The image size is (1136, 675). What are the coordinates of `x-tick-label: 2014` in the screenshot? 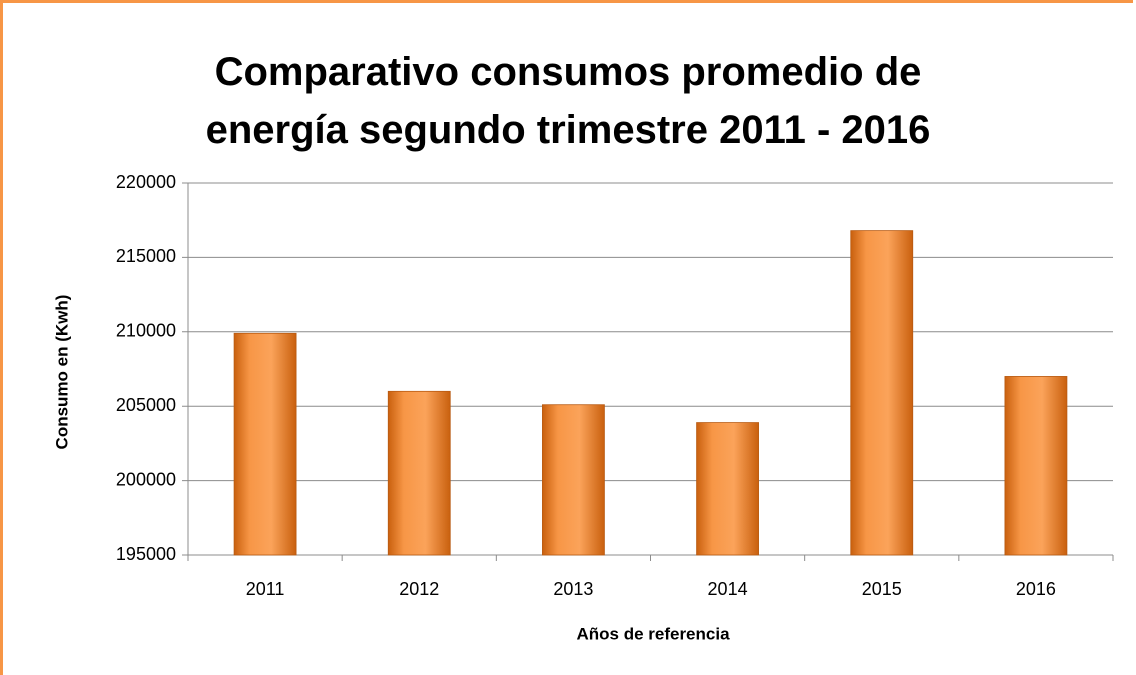 It's located at (728, 589).